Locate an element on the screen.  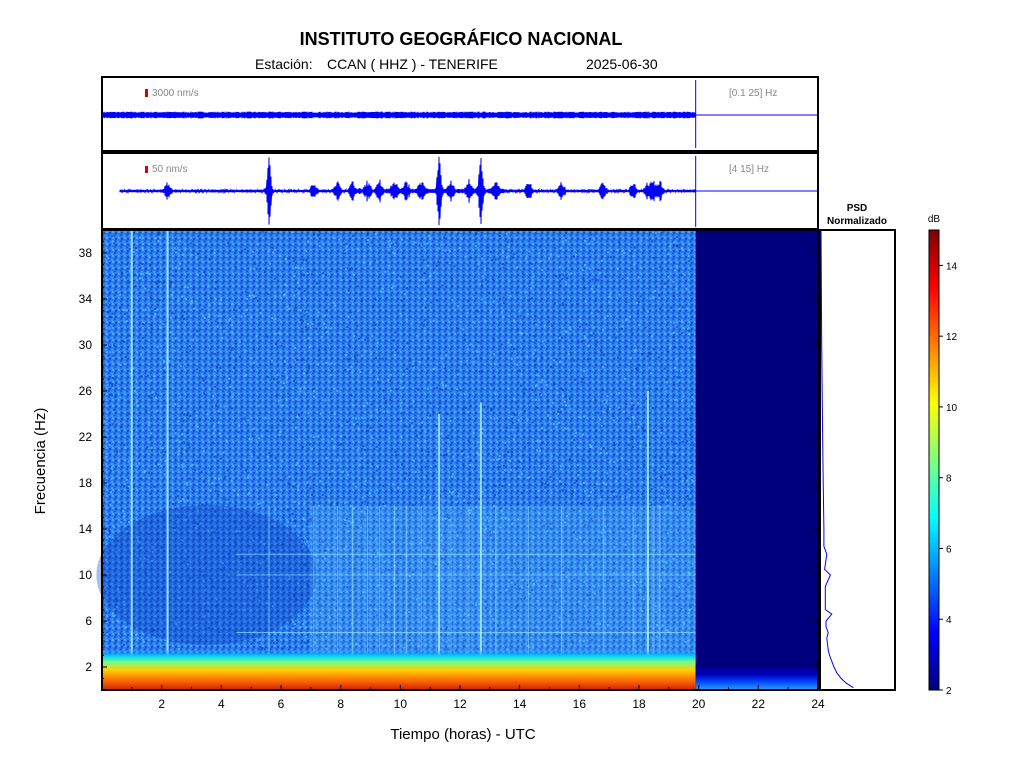
y-tick-label: 10 is located at coordinates (86, 575).